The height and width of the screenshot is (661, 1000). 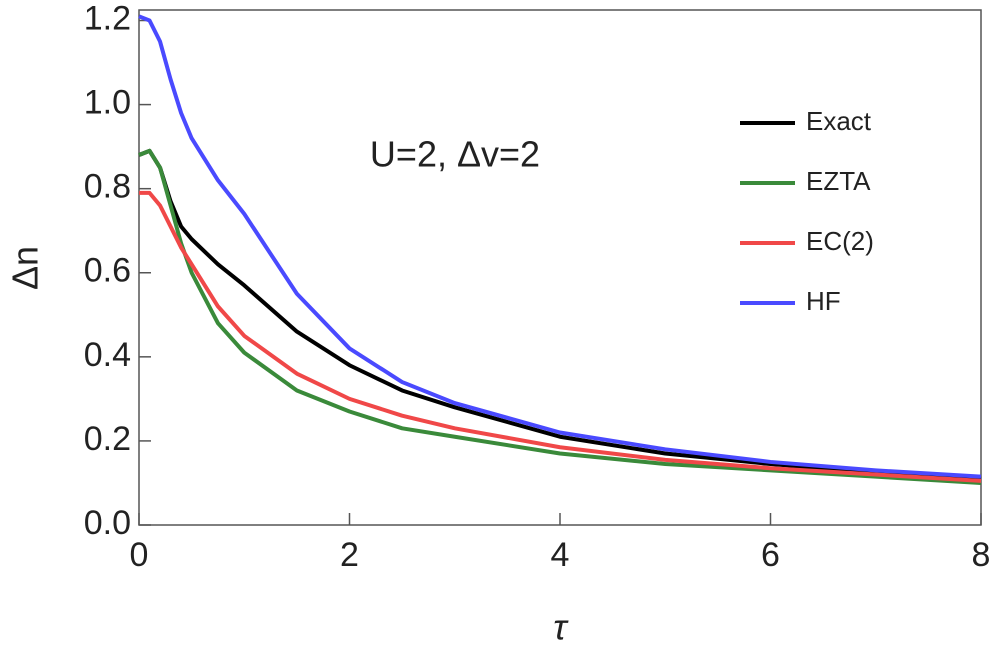 What do you see at coordinates (561, 627) in the screenshot?
I see `x-axis-label: τ` at bounding box center [561, 627].